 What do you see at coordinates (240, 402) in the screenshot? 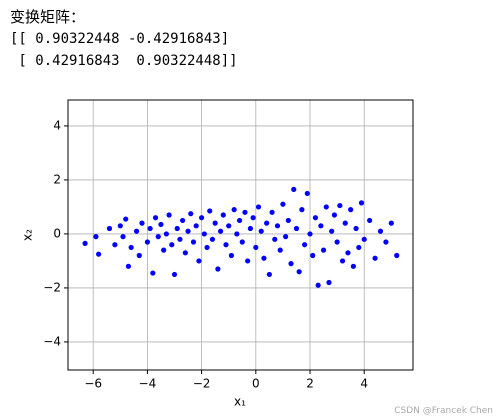
I see `x-axis-label: x₁` at bounding box center [240, 402].